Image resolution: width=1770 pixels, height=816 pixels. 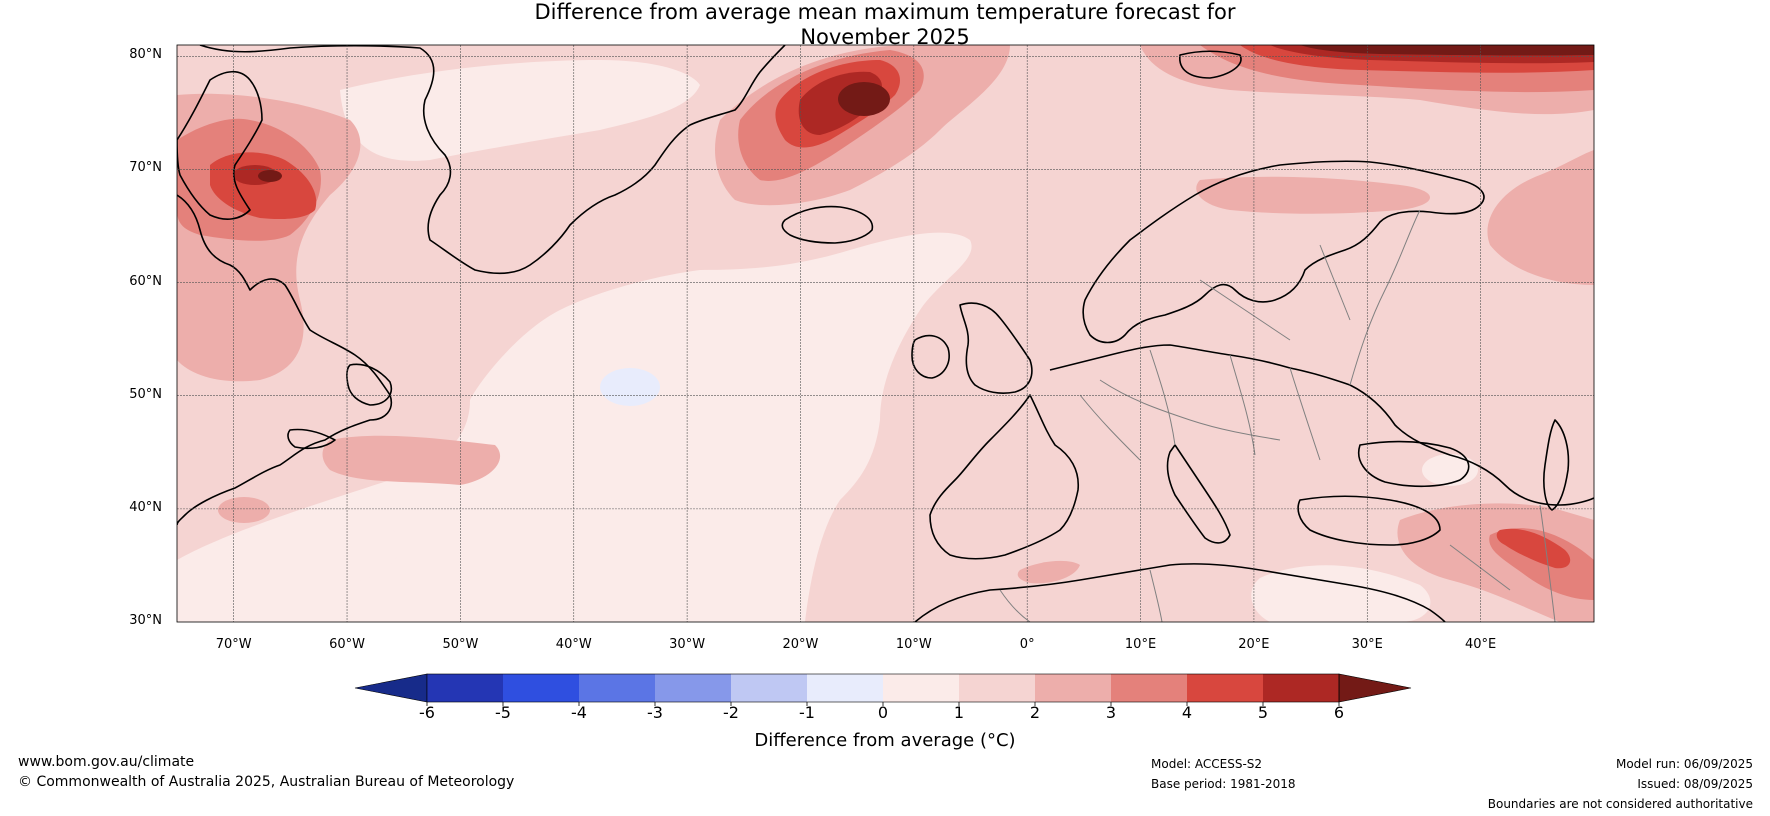 I want to click on coastline-greenland, so click(x=492, y=160).